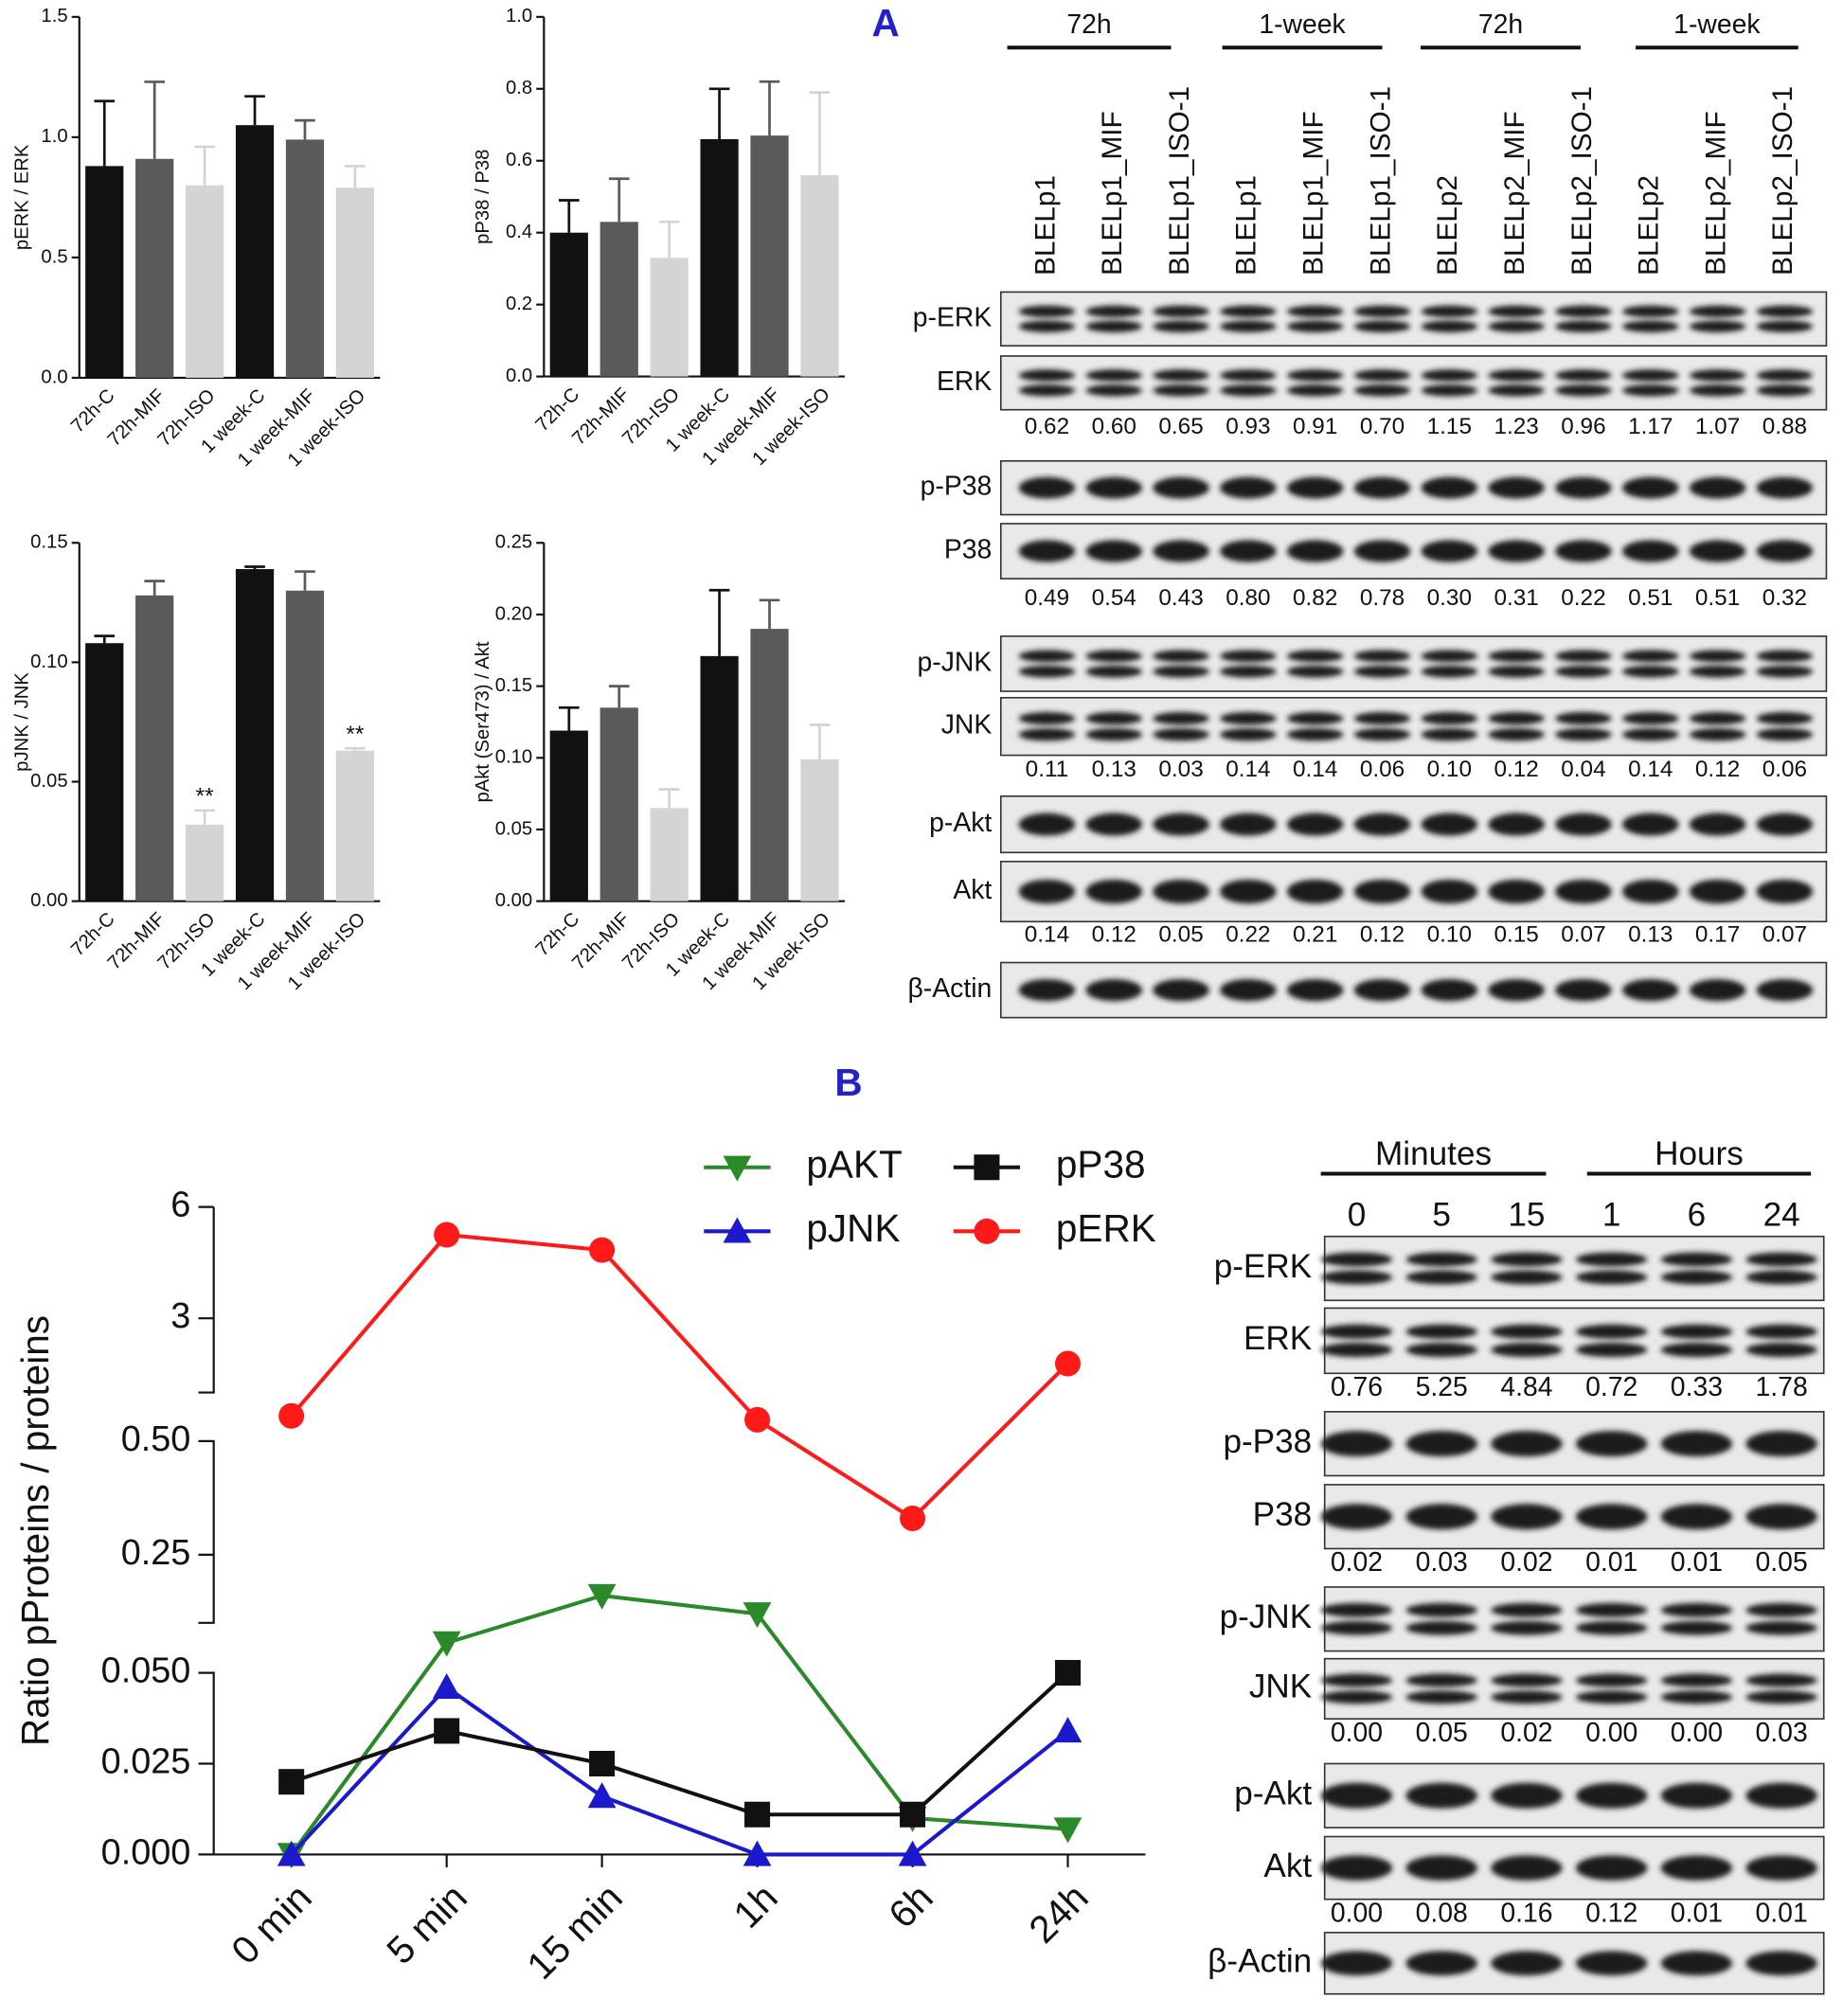  What do you see at coordinates (54, 16) in the screenshot?
I see `y-tick-label: 1.5` at bounding box center [54, 16].